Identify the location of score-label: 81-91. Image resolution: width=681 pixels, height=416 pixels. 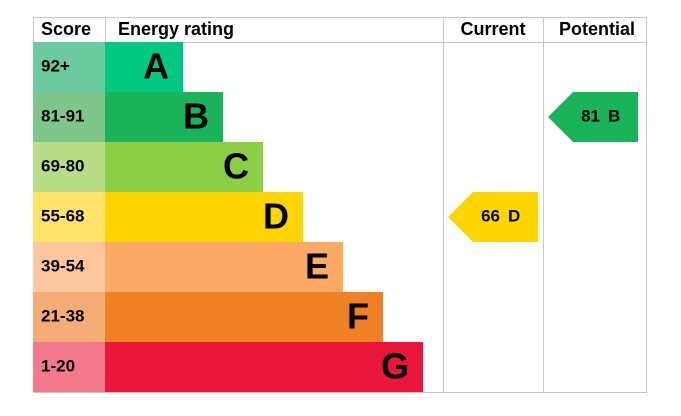
(62, 115).